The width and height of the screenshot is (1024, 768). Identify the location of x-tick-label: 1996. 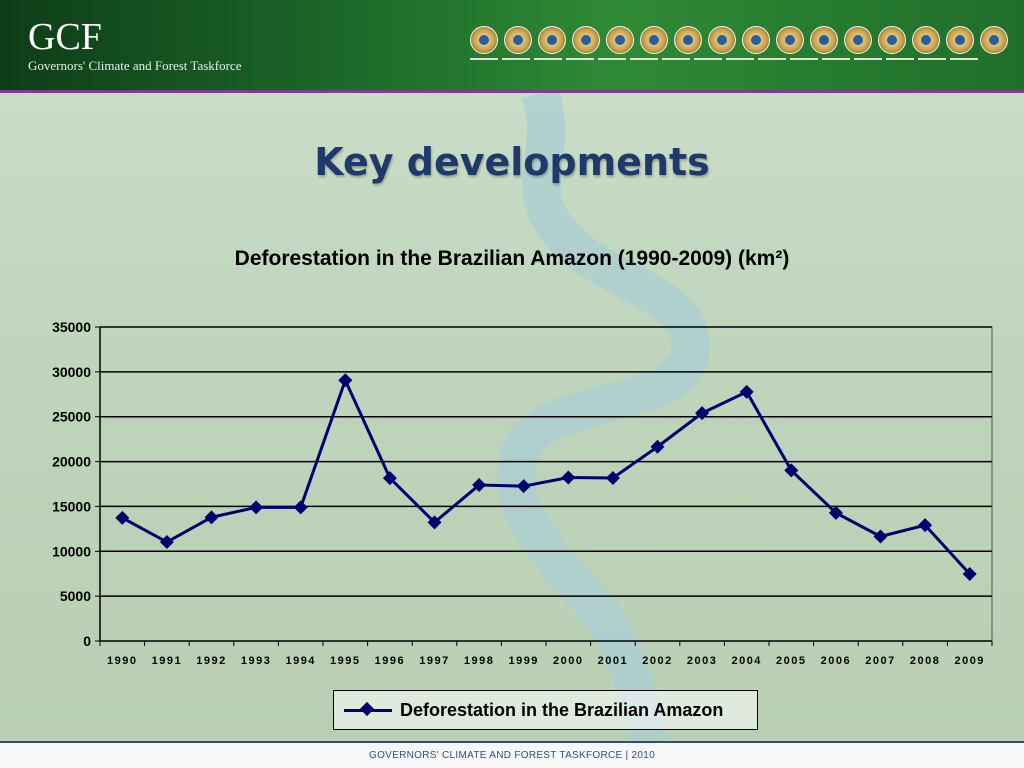
(390, 661).